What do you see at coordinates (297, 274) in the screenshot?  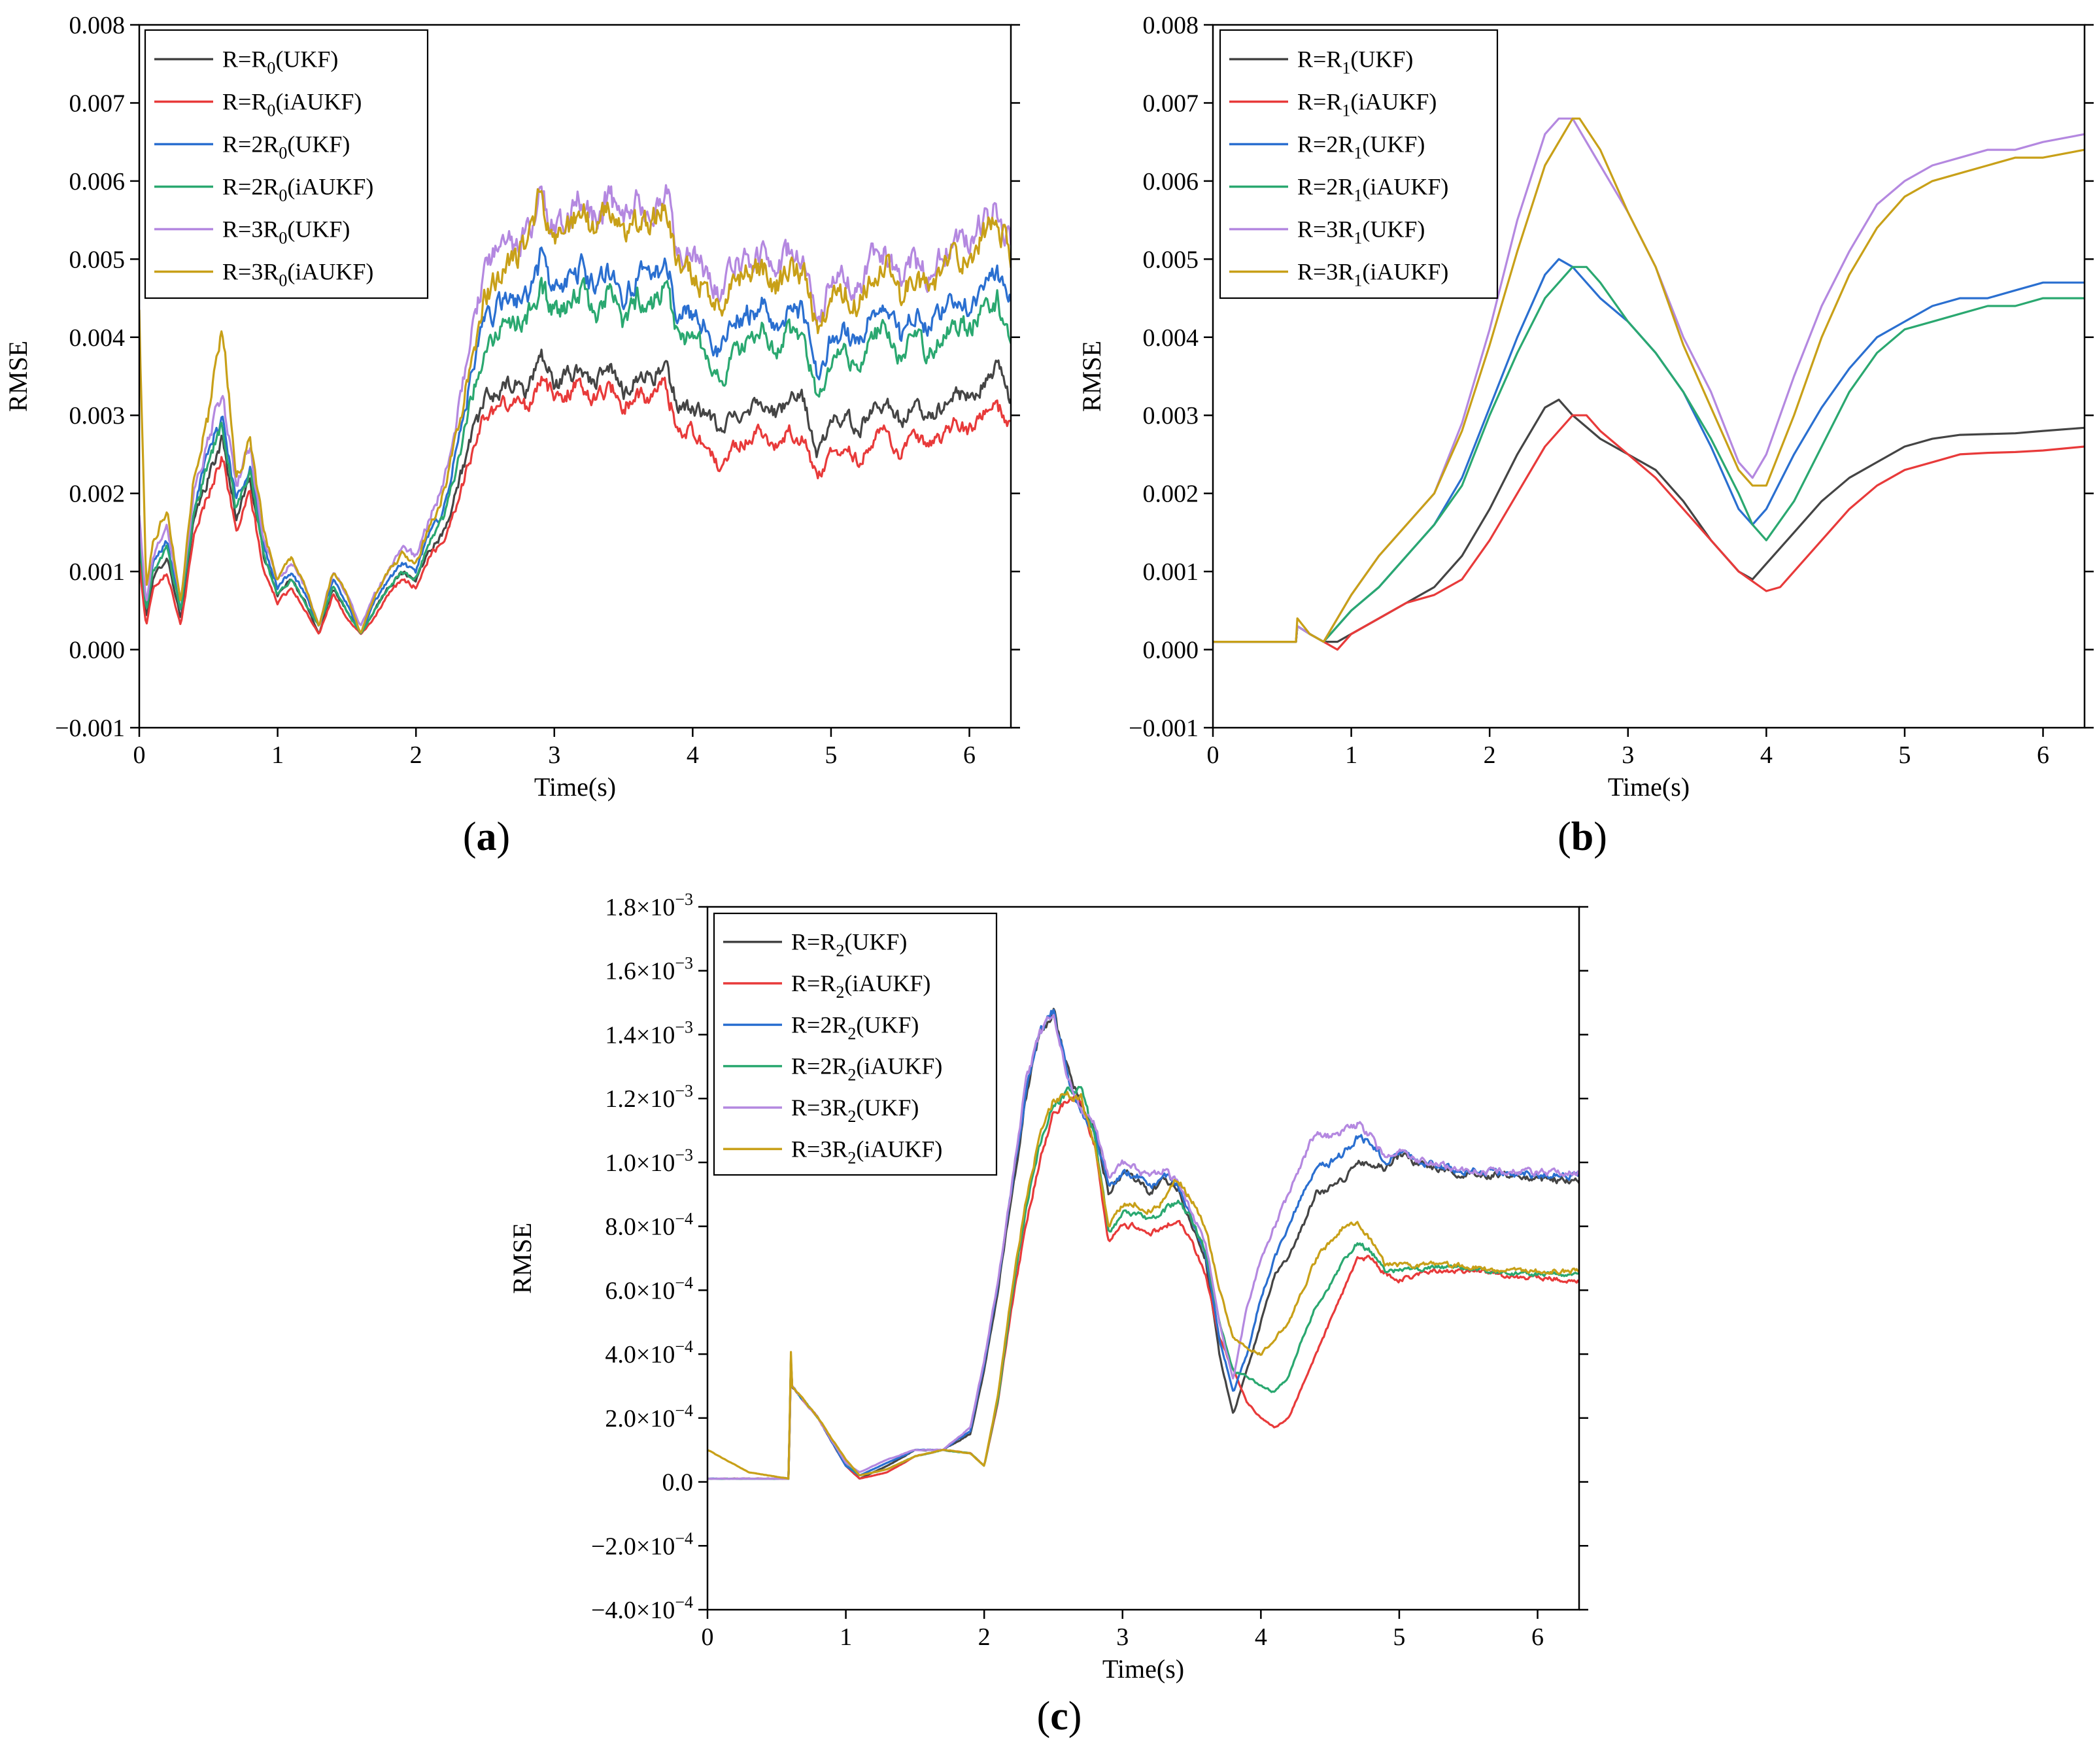 I see `legend-entry-6: R=3R0(iAUKF)` at bounding box center [297, 274].